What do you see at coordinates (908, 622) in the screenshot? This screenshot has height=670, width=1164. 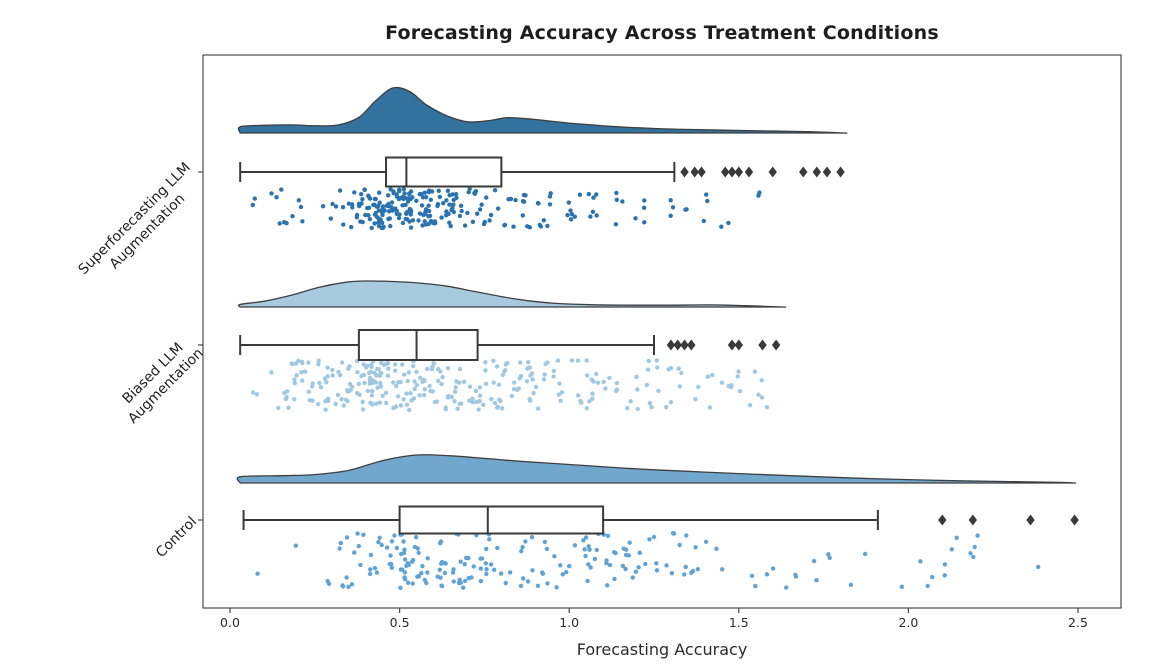 I see `x-tick-label: 2.0` at bounding box center [908, 622].